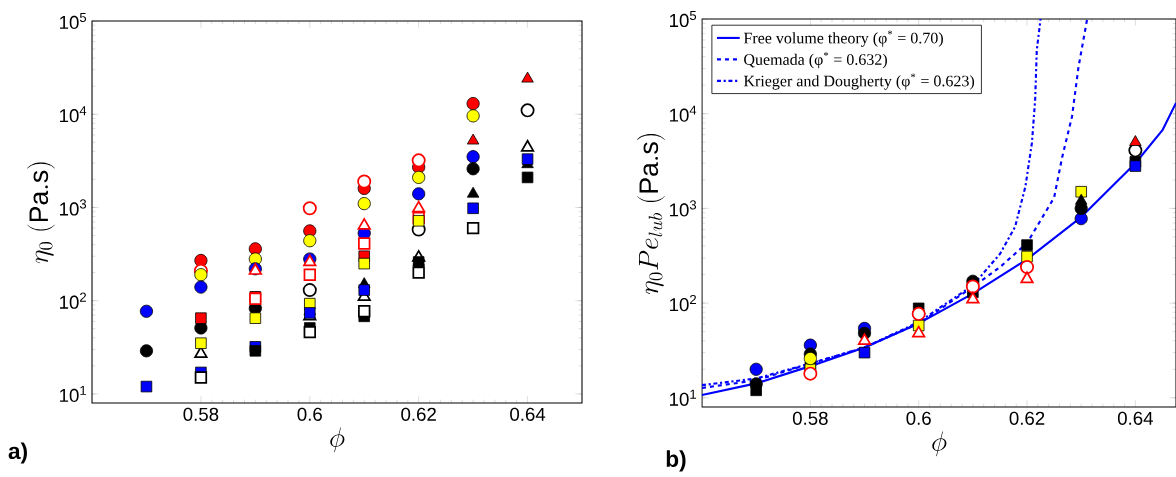  Describe the element at coordinates (815, 60) in the screenshot. I see `legend-label: Quemada (φ$^{*}$ = 0.632)` at that location.